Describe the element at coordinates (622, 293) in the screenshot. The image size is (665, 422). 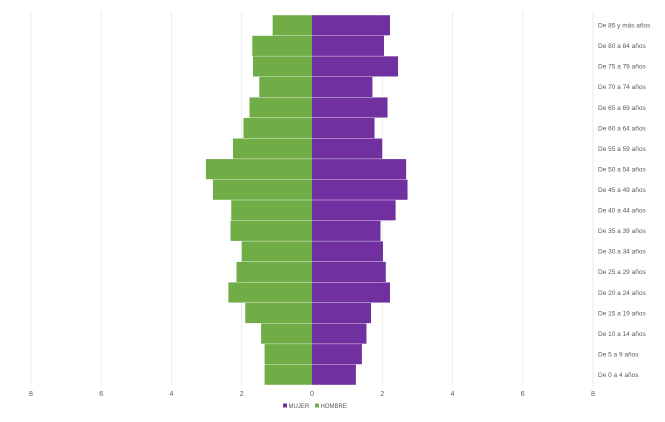
I see `age-label-4: De 20 a 24 años` at that location.